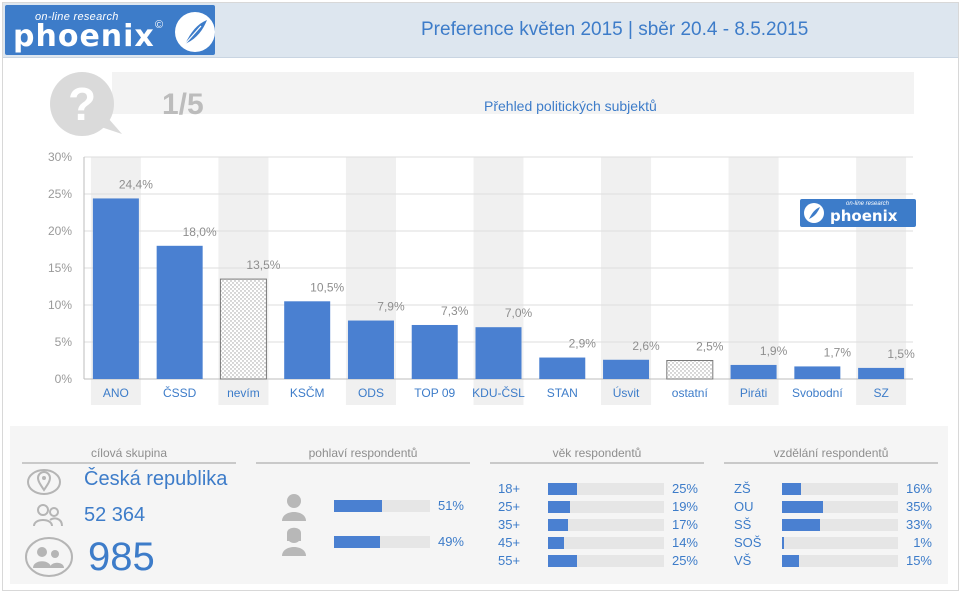 The width and height of the screenshot is (959, 591). I want to click on x-tick-label: ostatní, so click(690, 393).